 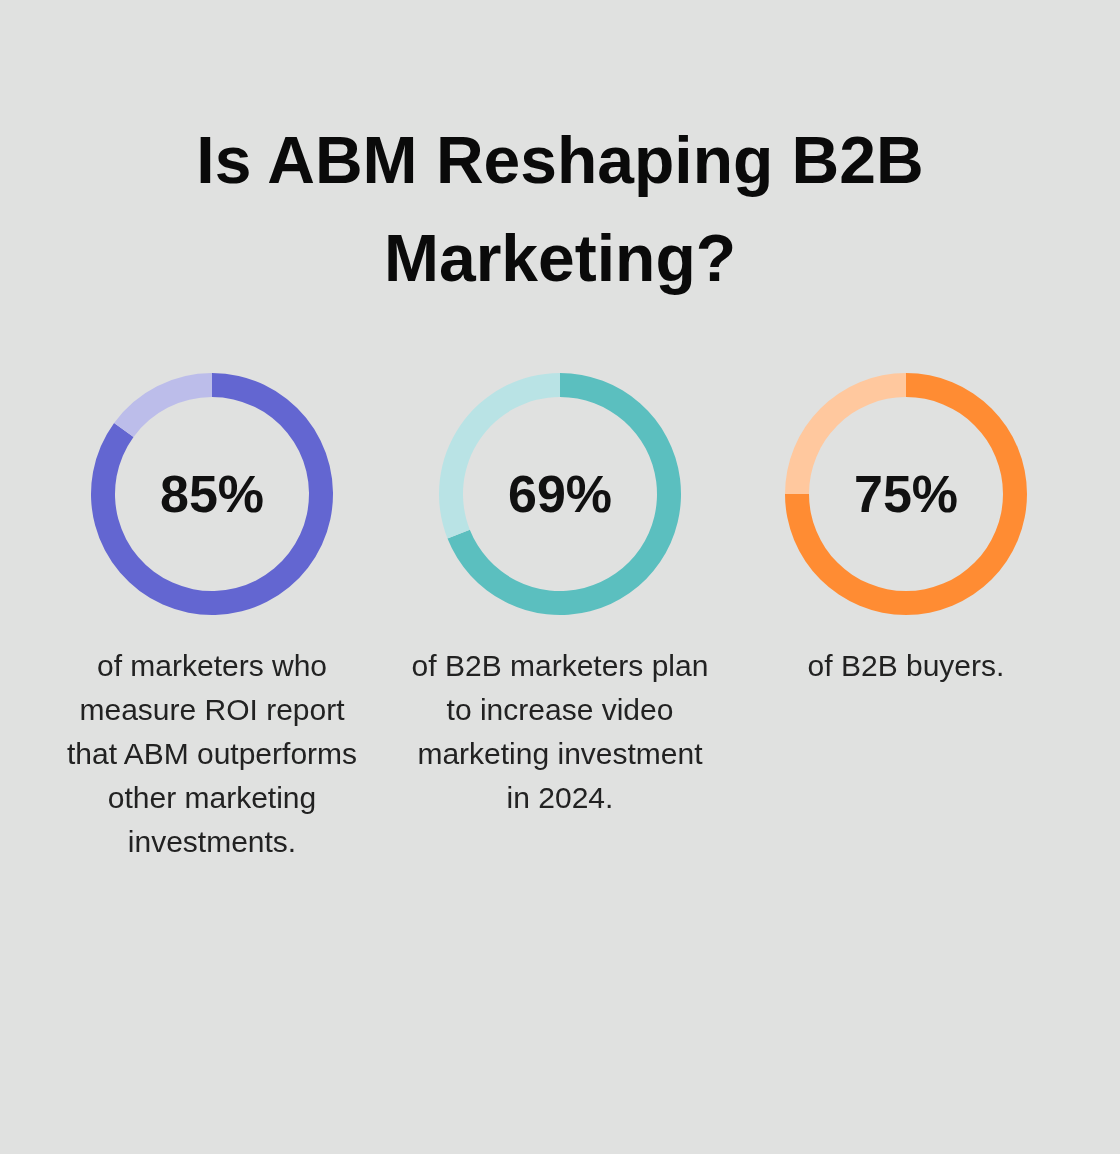 What do you see at coordinates (560, 209) in the screenshot?
I see `text: Is ABM Reshaping B2B Marketing?` at bounding box center [560, 209].